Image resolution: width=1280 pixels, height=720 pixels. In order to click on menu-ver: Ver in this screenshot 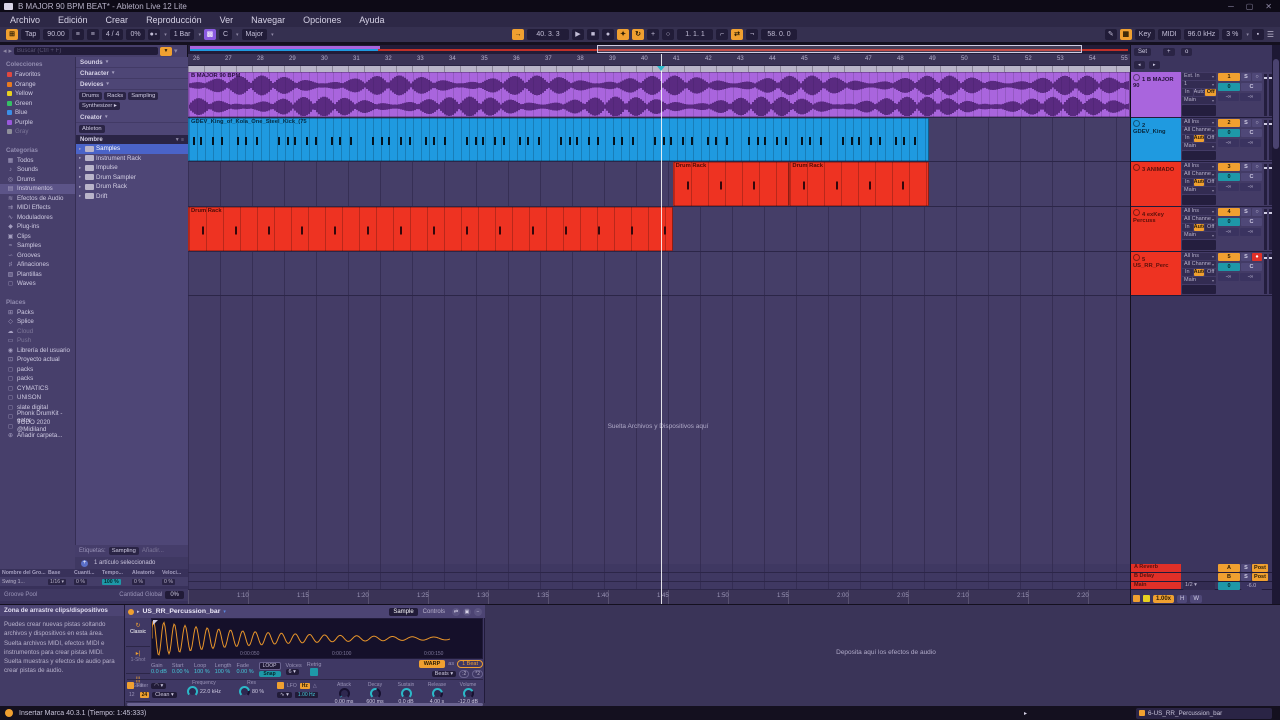, I will do `click(226, 19)`.